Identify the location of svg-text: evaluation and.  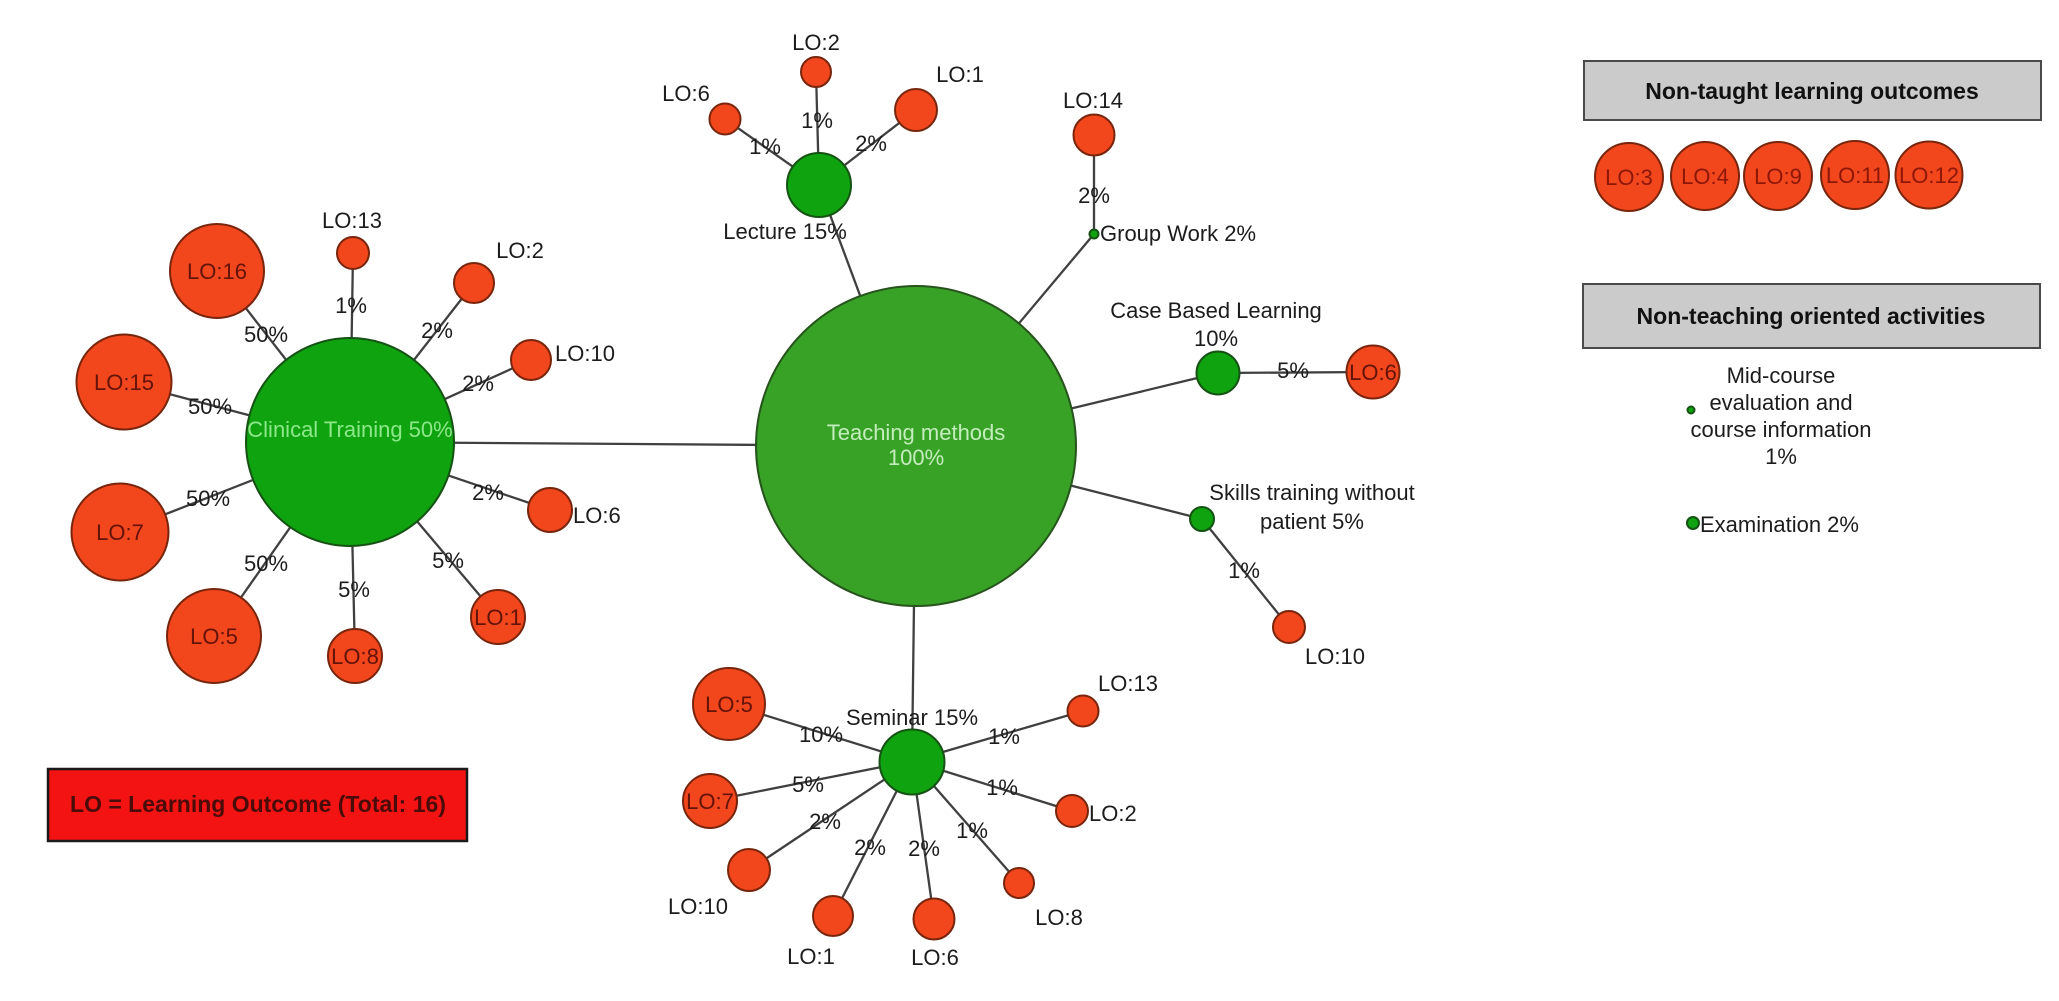
(1780, 402).